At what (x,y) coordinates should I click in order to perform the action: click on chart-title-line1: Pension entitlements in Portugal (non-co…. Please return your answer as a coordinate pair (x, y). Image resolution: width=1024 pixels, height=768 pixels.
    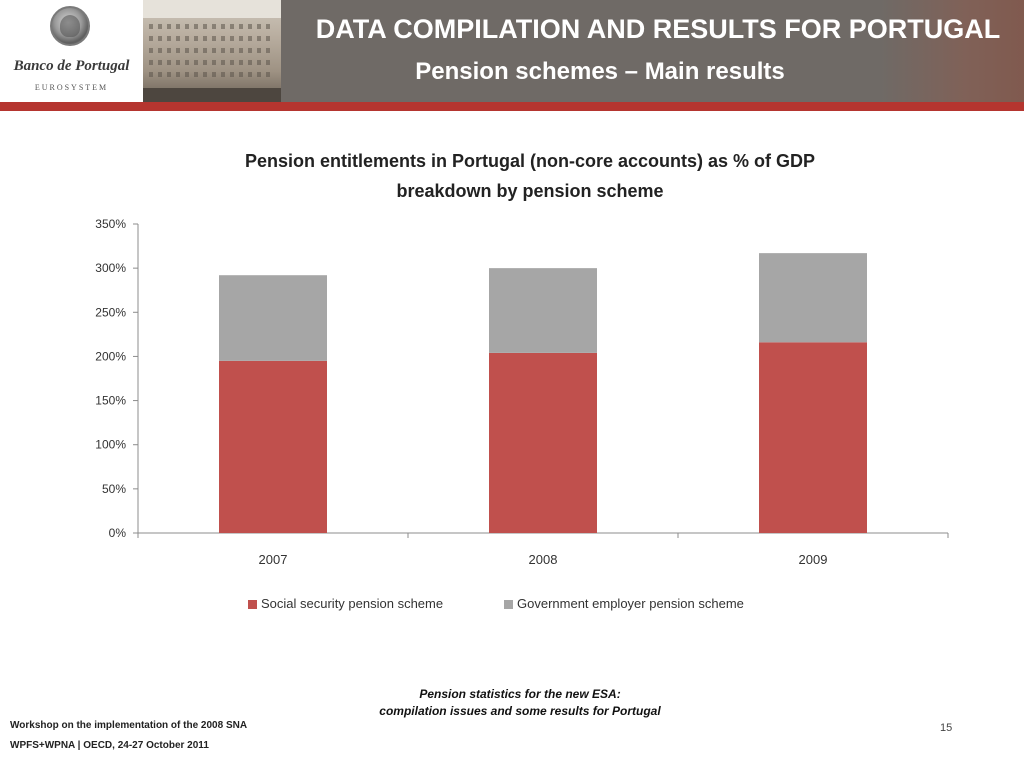
    Looking at the image, I should click on (530, 161).